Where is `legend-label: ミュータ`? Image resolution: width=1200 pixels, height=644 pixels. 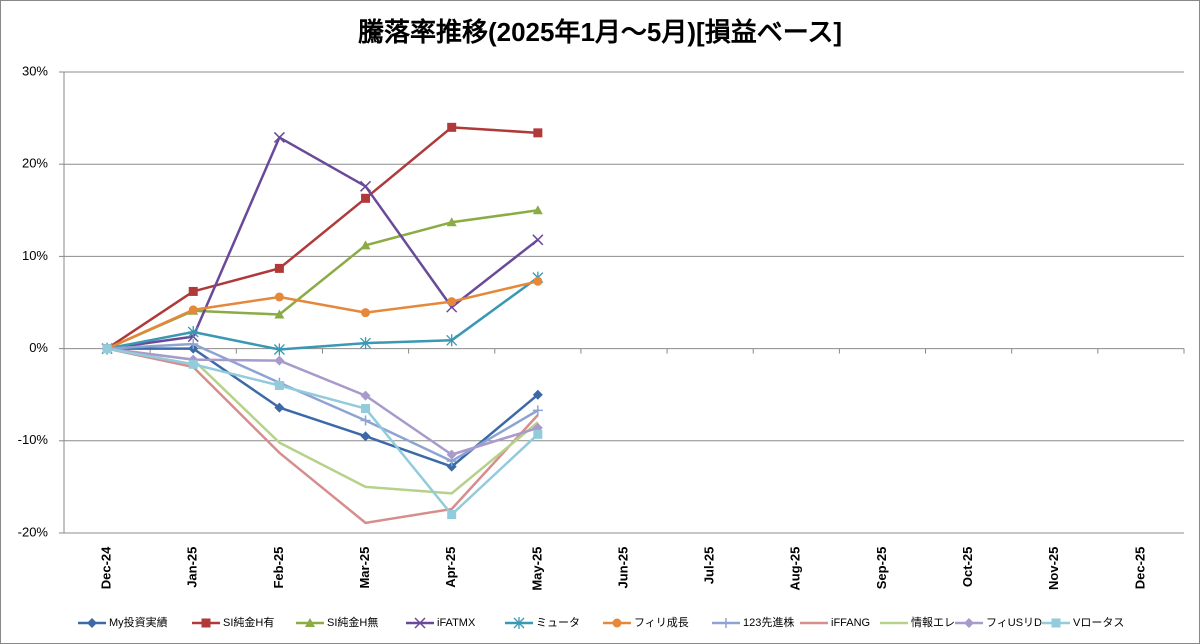
legend-label: ミュータ is located at coordinates (558, 622).